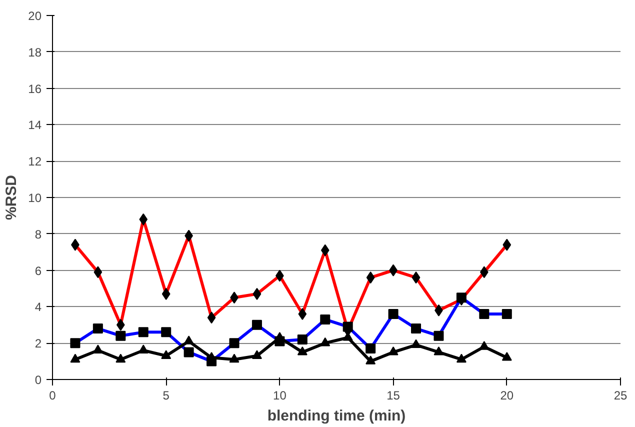 The width and height of the screenshot is (635, 427). I want to click on y-axis-title: %RSD, so click(11, 197).